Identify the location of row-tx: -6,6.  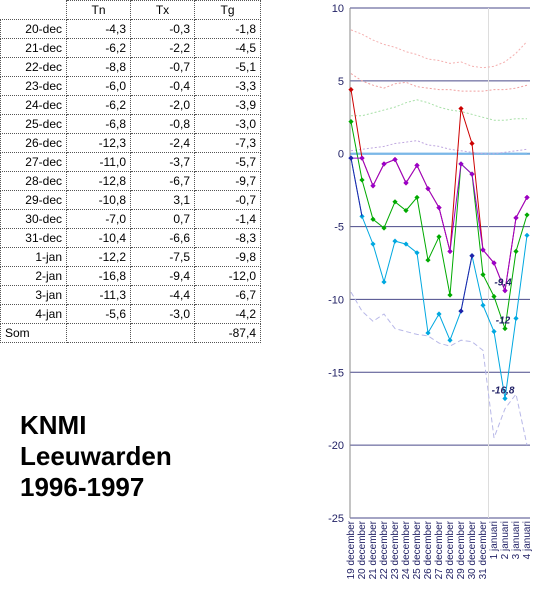
(162, 238).